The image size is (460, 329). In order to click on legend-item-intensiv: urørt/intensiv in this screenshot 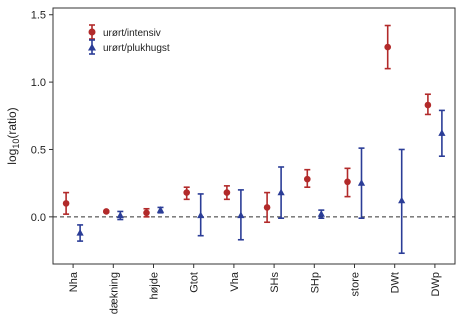, I will do `click(124, 32)`.